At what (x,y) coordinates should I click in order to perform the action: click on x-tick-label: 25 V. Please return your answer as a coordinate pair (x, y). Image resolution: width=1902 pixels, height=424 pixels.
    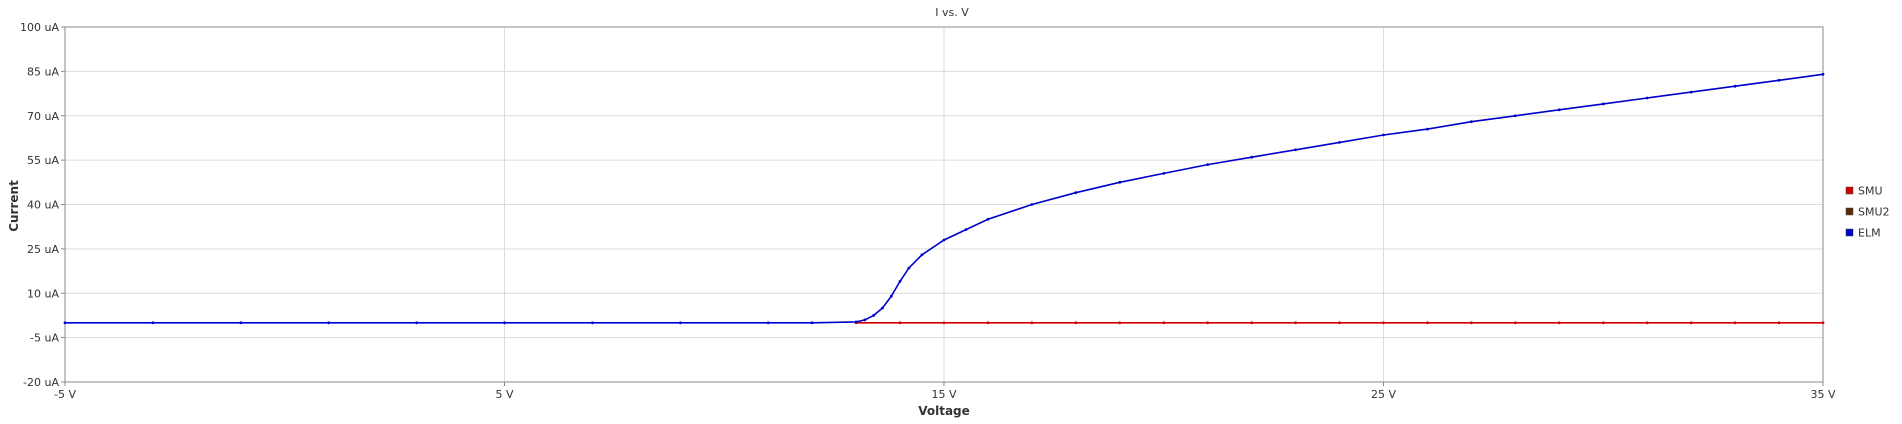
    Looking at the image, I should click on (1383, 394).